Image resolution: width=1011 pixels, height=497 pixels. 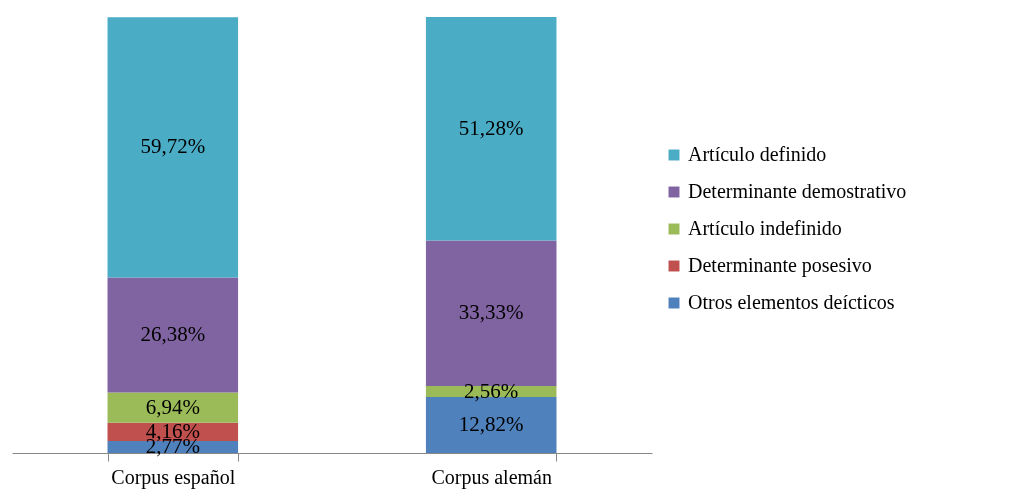 I want to click on legend-label: Artículo definido, so click(x=757, y=154).